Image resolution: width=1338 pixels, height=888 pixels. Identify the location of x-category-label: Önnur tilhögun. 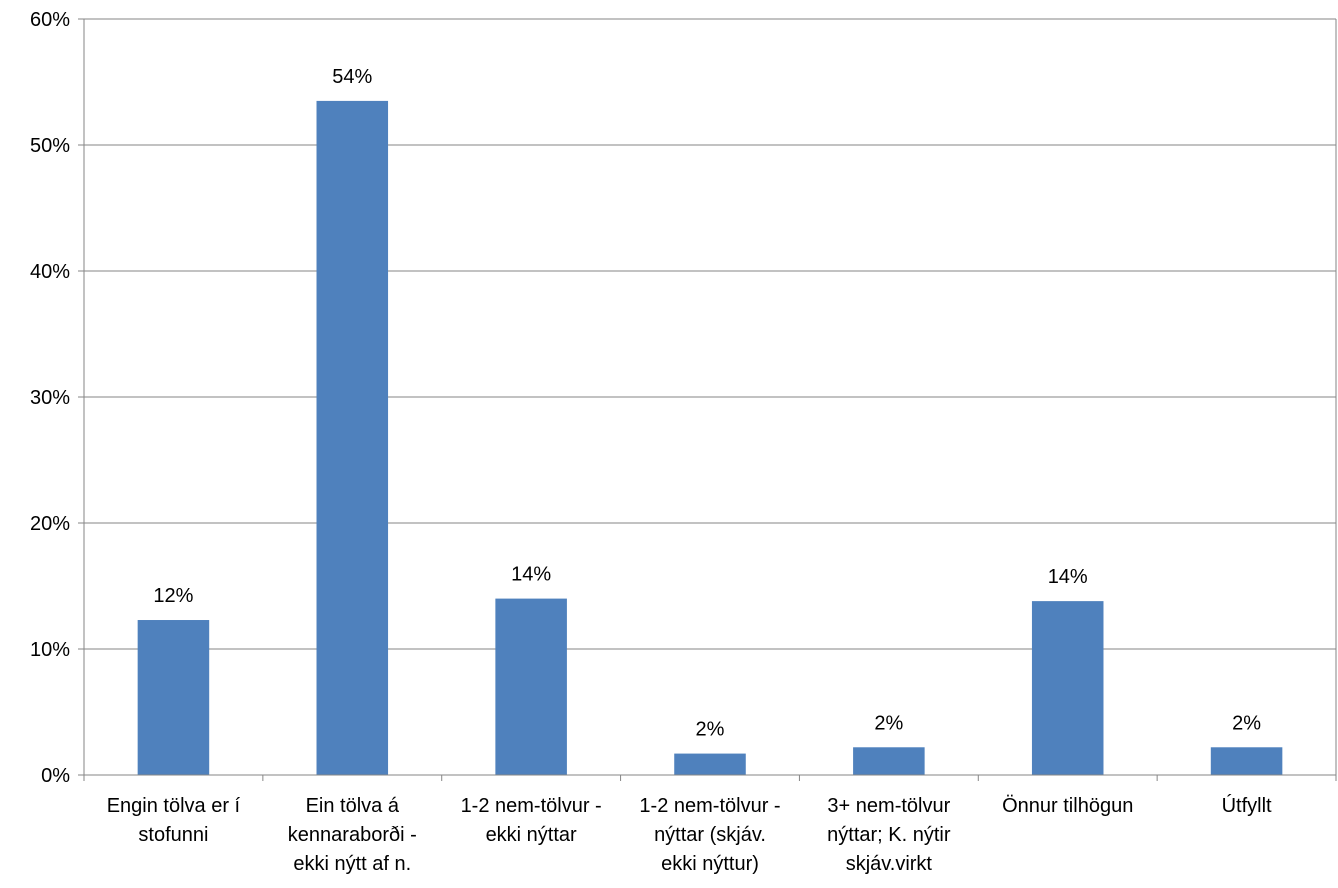
(1067, 806).